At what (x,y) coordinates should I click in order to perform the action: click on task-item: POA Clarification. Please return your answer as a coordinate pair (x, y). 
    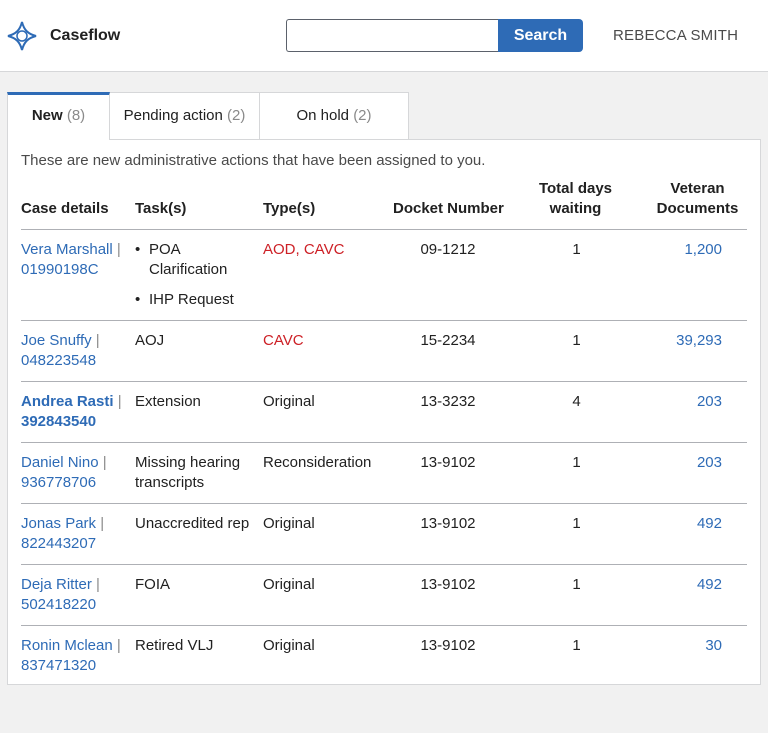
    Looking at the image, I should click on (195, 260).